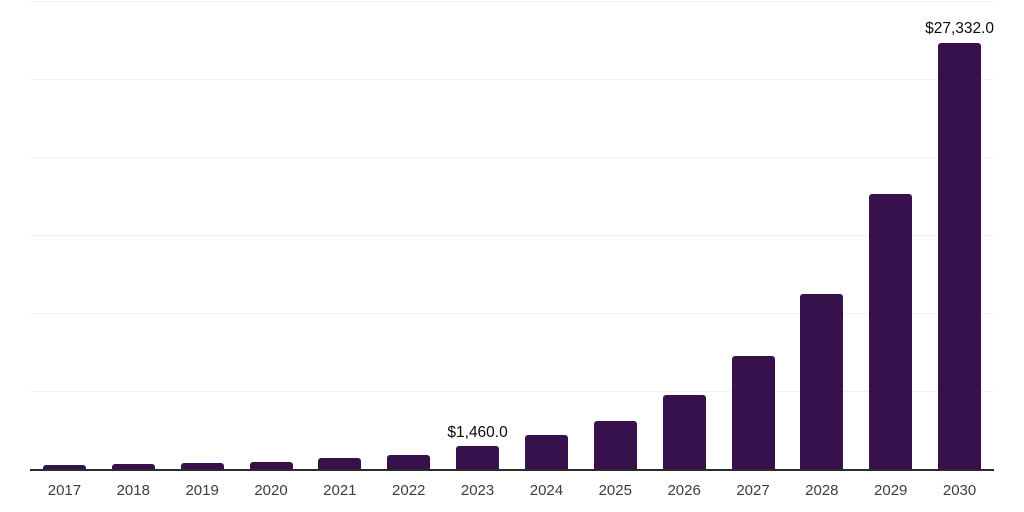 This screenshot has width=1024, height=512. Describe the element at coordinates (202, 490) in the screenshot. I see `x-tick-label-2019: 2019` at that location.